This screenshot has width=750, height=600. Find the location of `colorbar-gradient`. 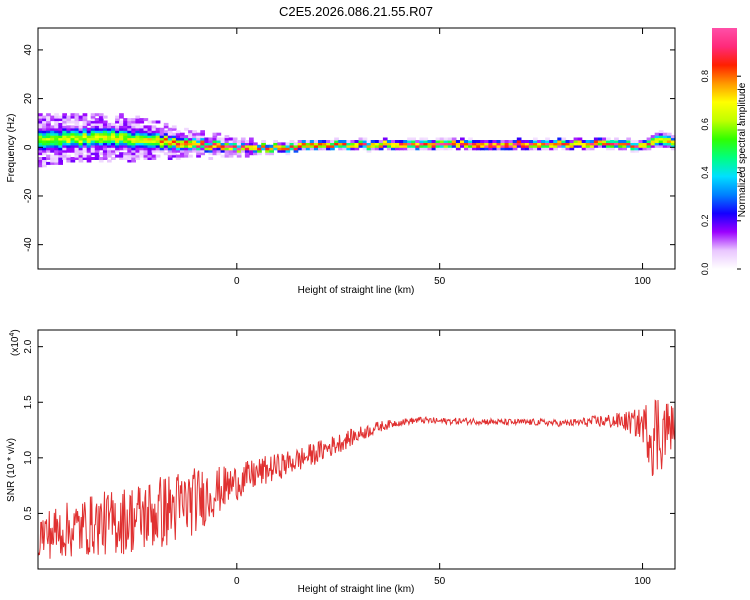

colorbar-gradient is located at coordinates (724, 148).